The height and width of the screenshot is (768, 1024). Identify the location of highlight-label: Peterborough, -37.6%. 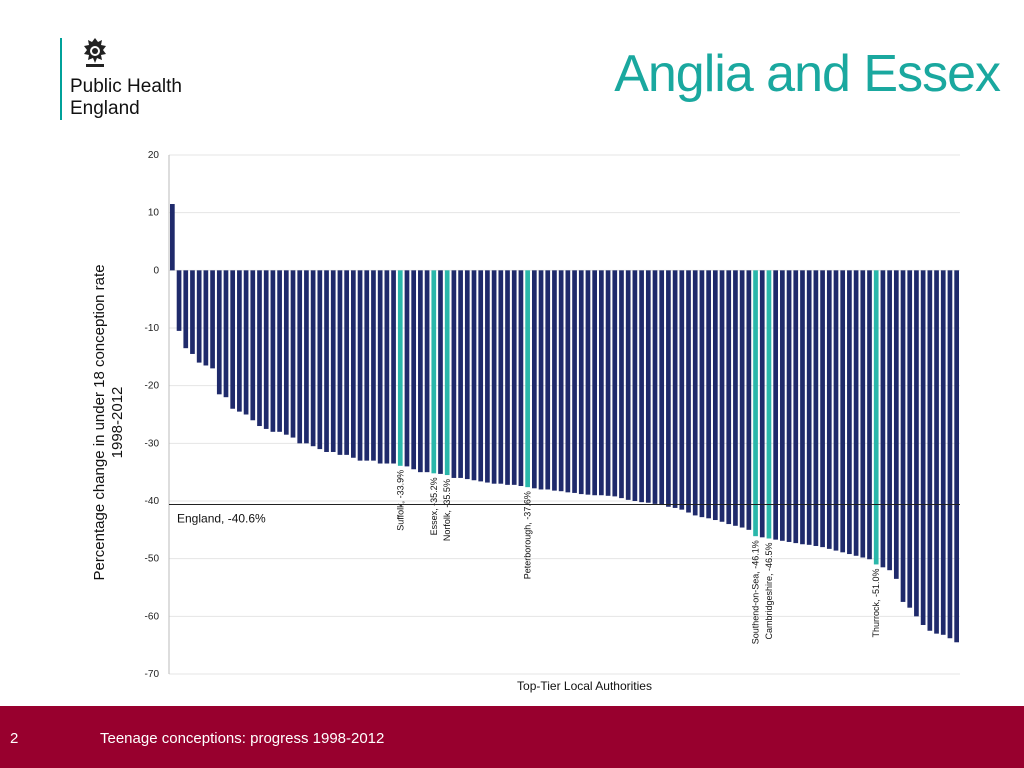
(528, 535).